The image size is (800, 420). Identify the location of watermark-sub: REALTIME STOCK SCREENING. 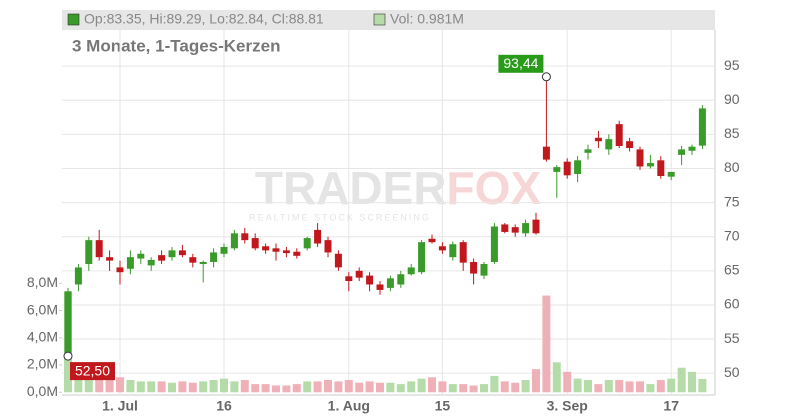
(340, 217).